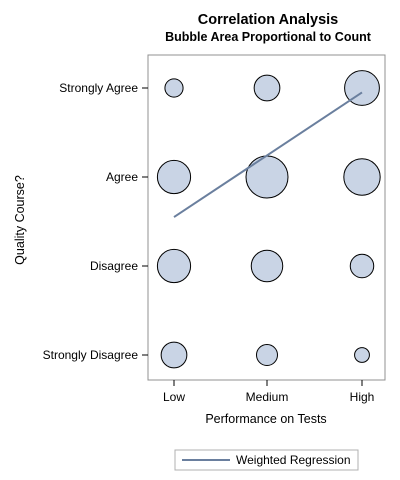 This screenshot has width=400, height=480. I want to click on bubble-medium-agree, so click(267, 177).